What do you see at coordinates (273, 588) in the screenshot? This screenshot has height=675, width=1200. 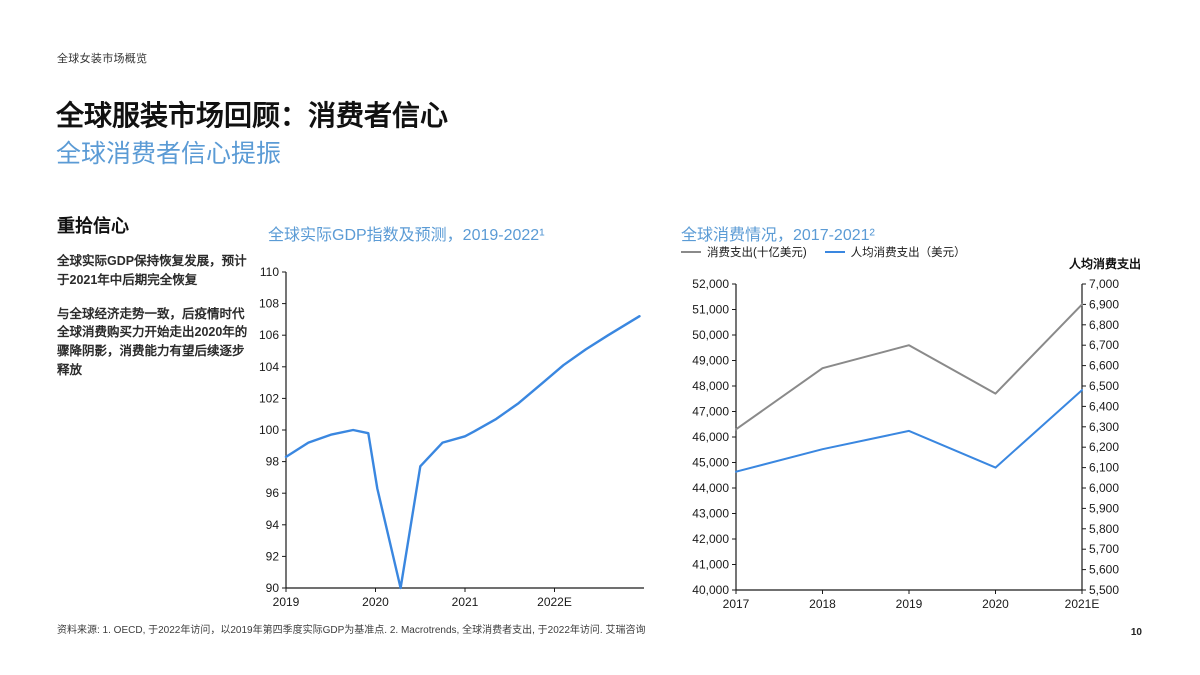 I see `svg-text: 90` at bounding box center [273, 588].